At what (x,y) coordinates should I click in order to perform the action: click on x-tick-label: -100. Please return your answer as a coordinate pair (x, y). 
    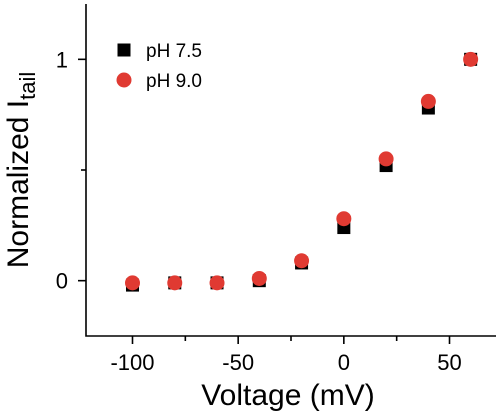
    Looking at the image, I should click on (132, 362).